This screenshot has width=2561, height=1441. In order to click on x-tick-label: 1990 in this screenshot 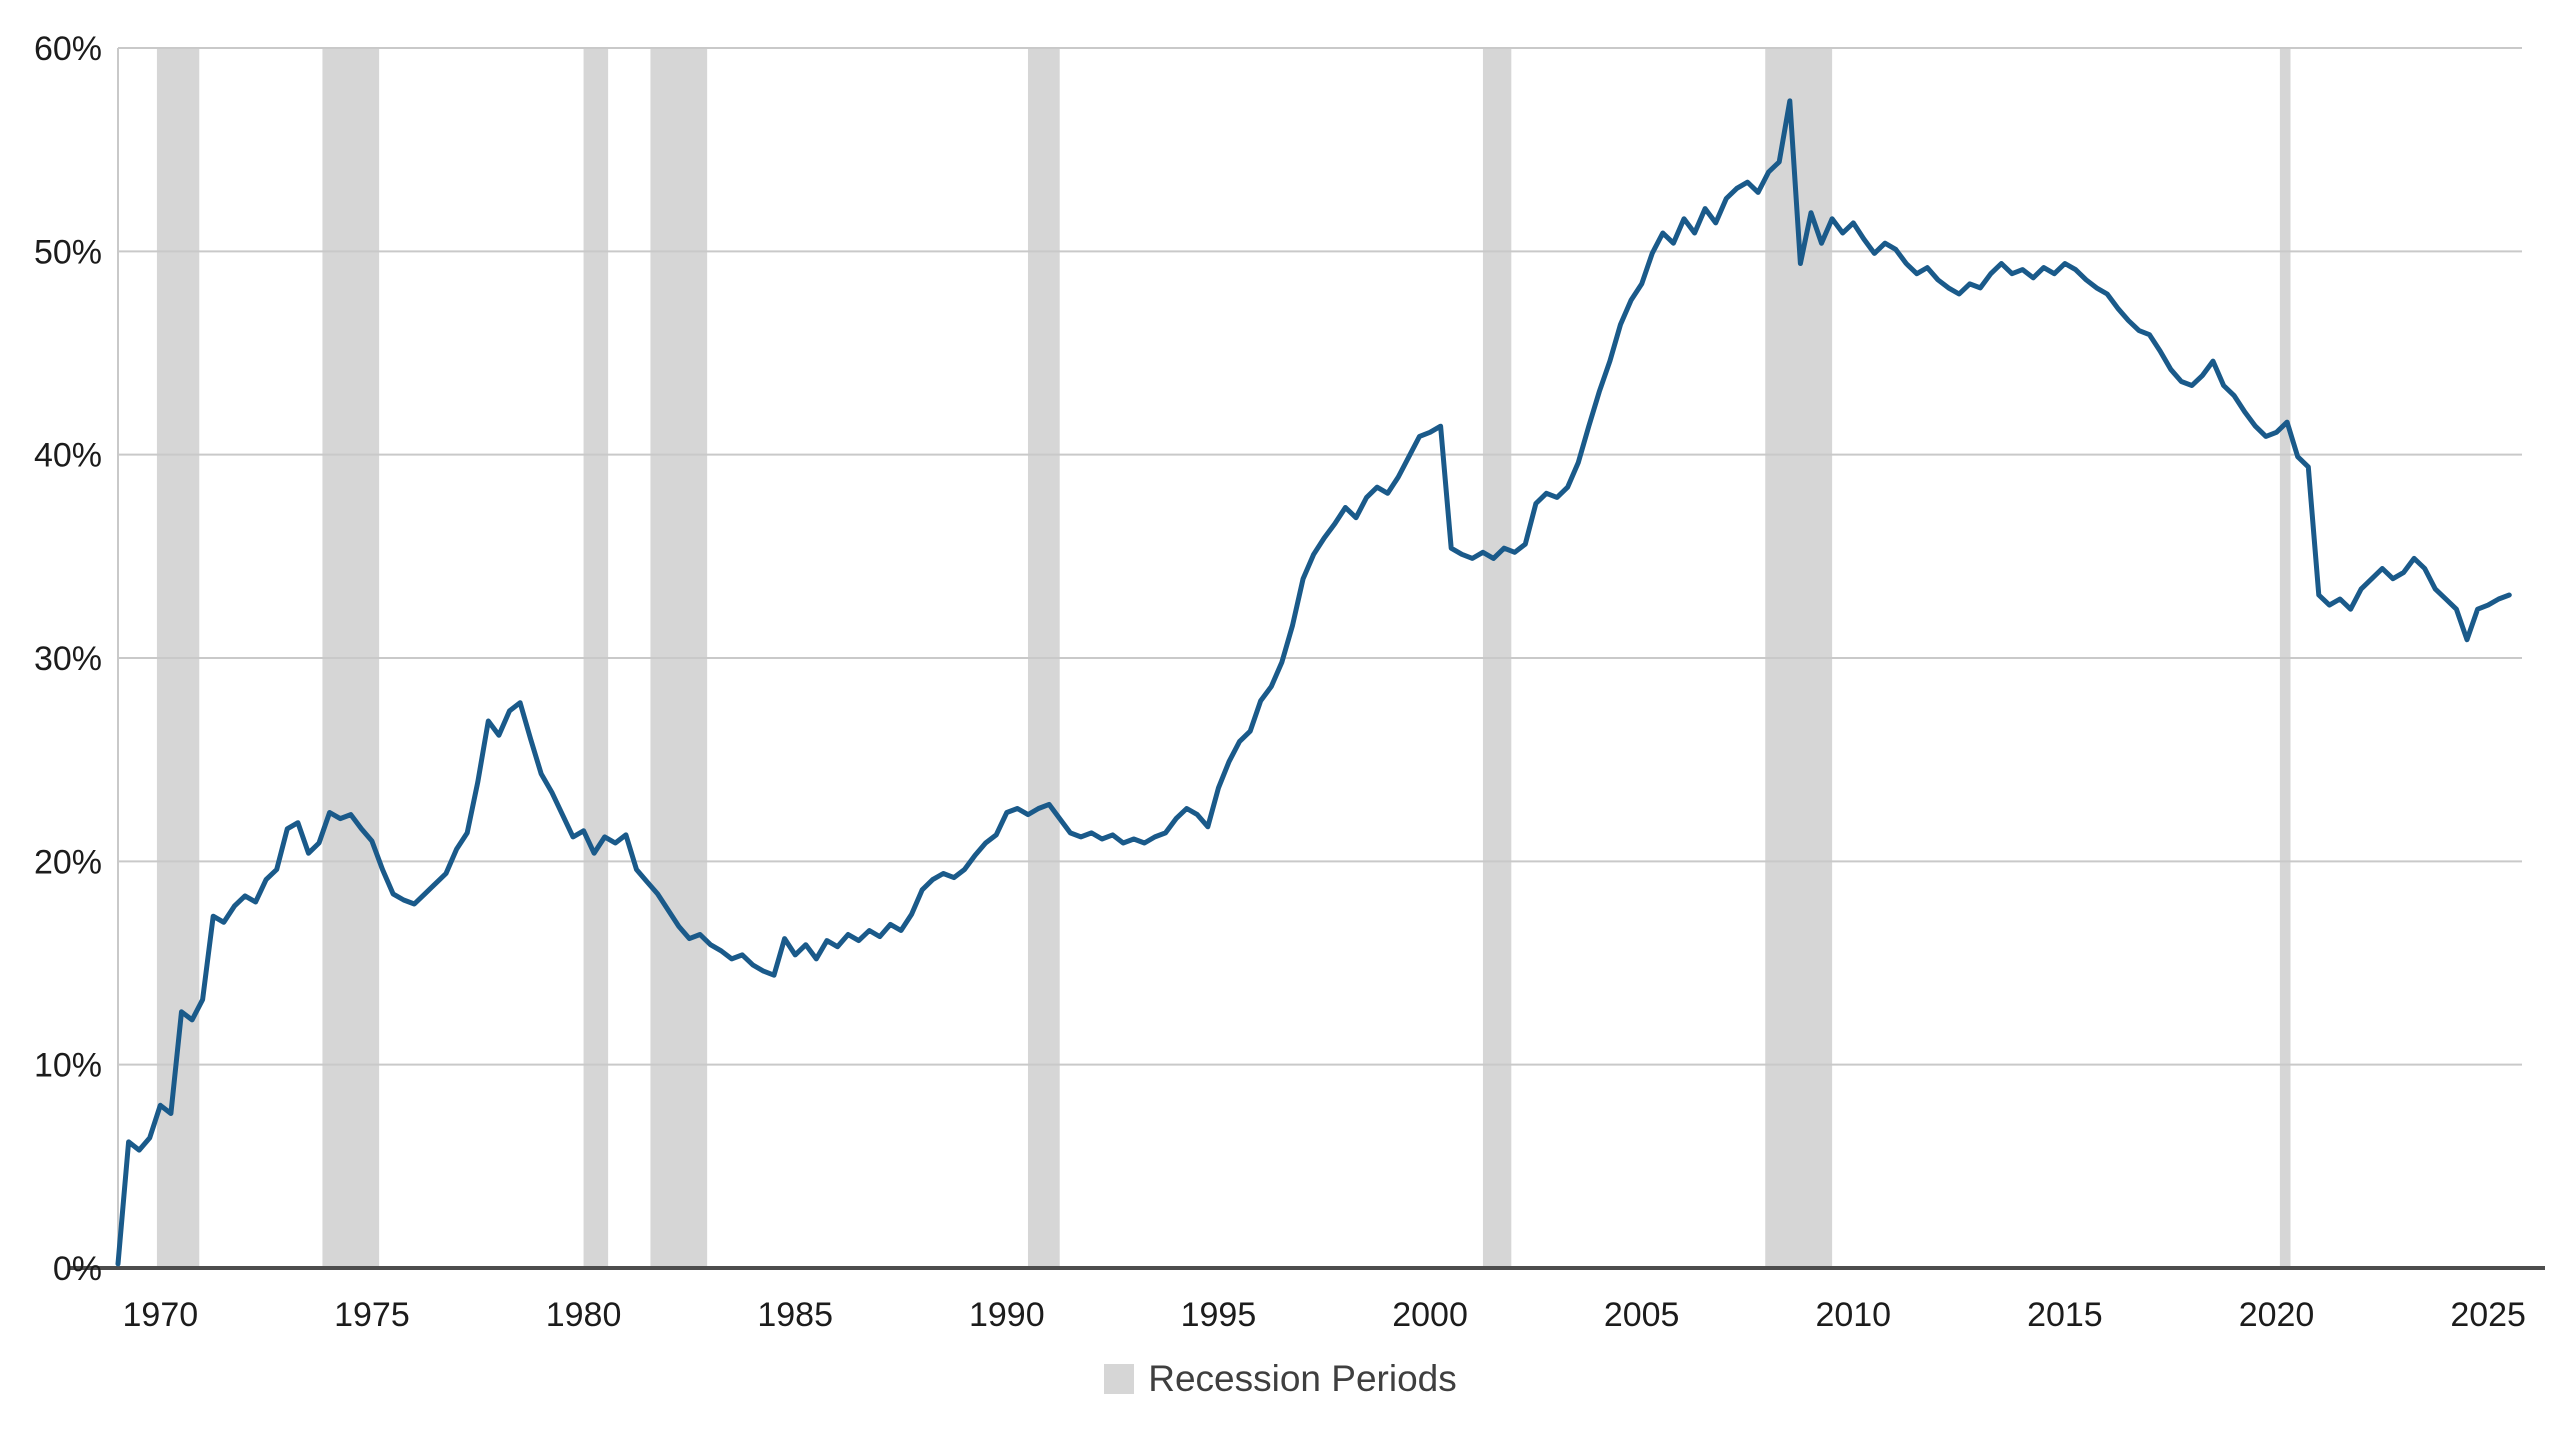, I will do `click(1007, 1315)`.